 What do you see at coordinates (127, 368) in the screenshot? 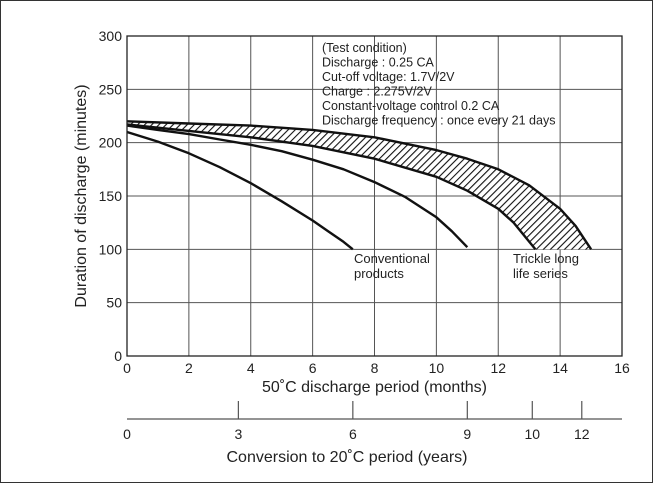
I see `x-tick-label: 0` at bounding box center [127, 368].